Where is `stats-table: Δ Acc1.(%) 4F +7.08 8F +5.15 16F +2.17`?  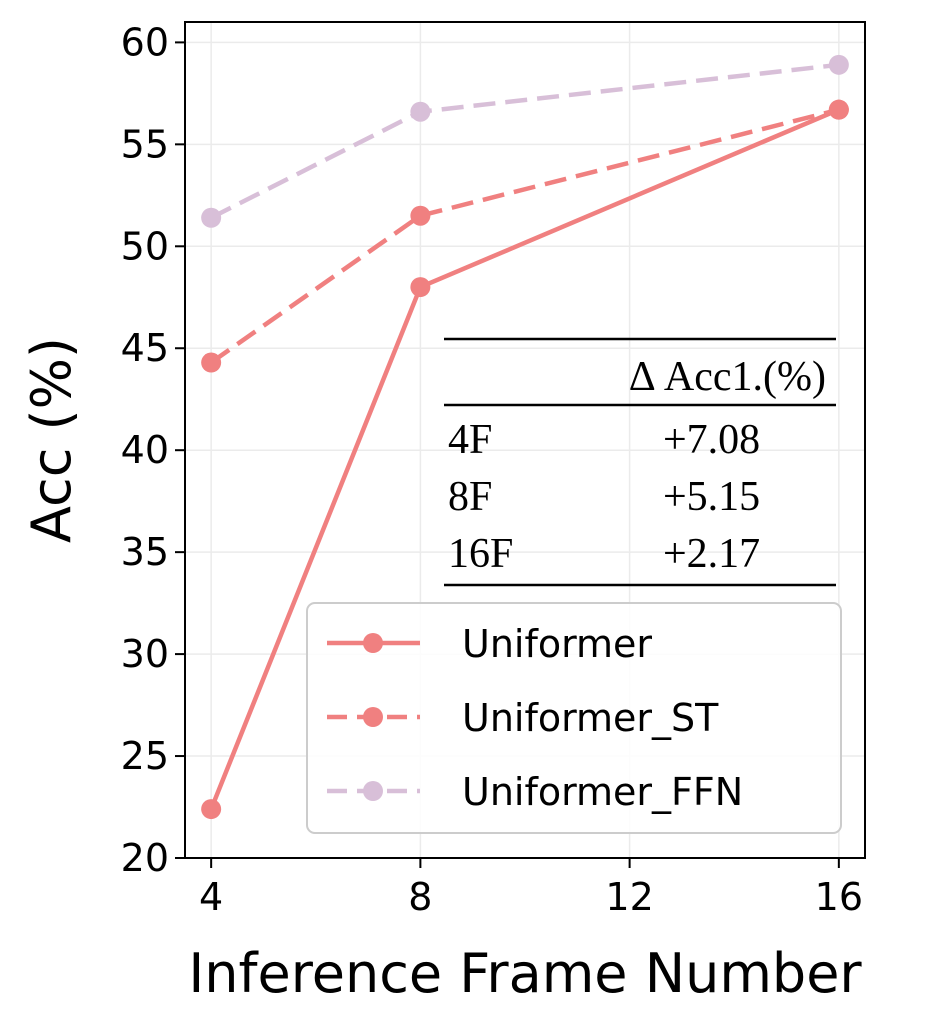 stats-table: Δ Acc1.(%) 4F +7.08 8F +5.15 16F +2.17 is located at coordinates (640, 462).